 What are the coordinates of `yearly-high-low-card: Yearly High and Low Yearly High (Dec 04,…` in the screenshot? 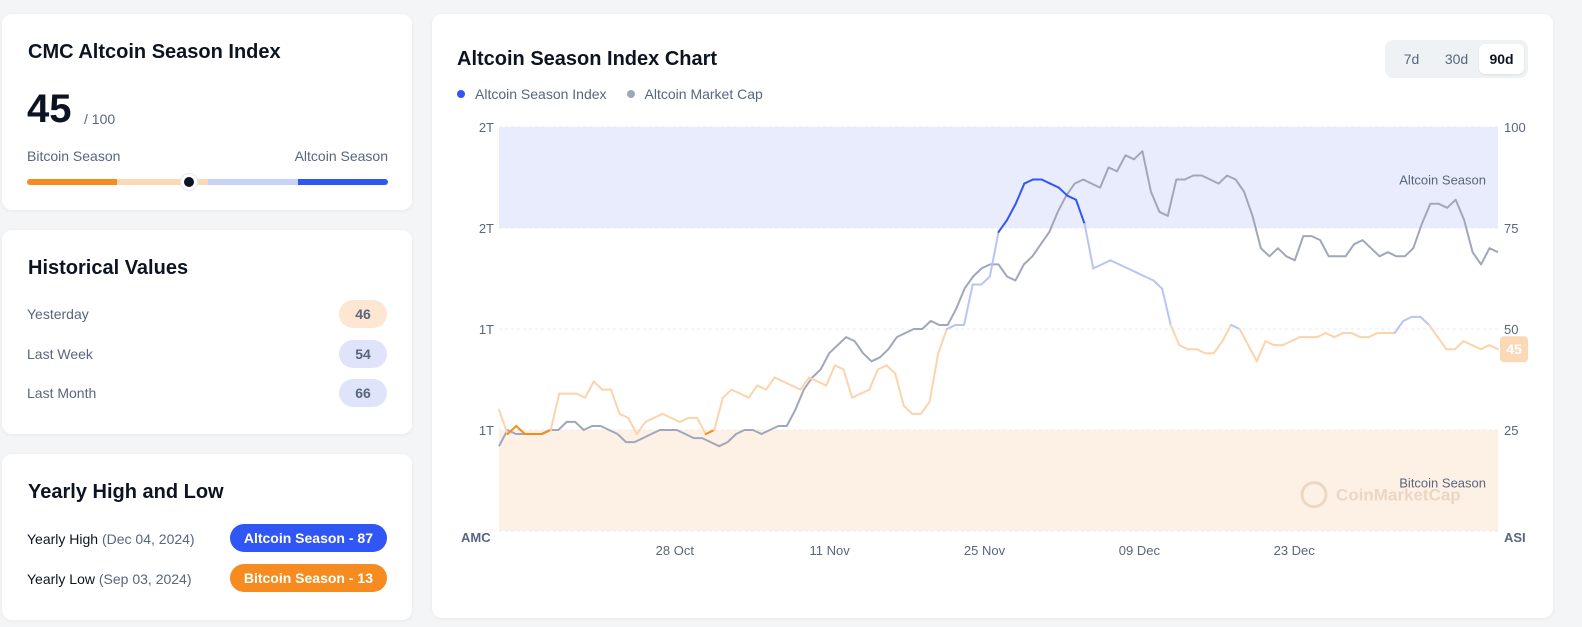 It's located at (207, 537).